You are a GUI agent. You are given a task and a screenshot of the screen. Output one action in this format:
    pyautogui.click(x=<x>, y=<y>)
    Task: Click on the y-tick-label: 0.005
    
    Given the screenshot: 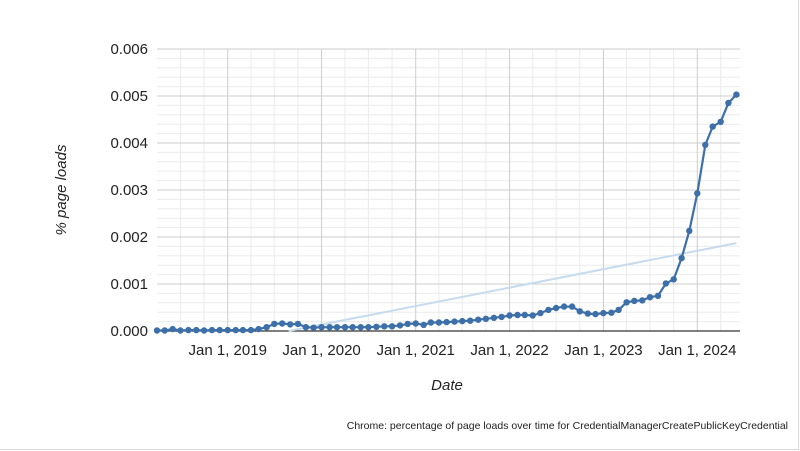 What is the action you would take?
    pyautogui.click(x=129, y=96)
    